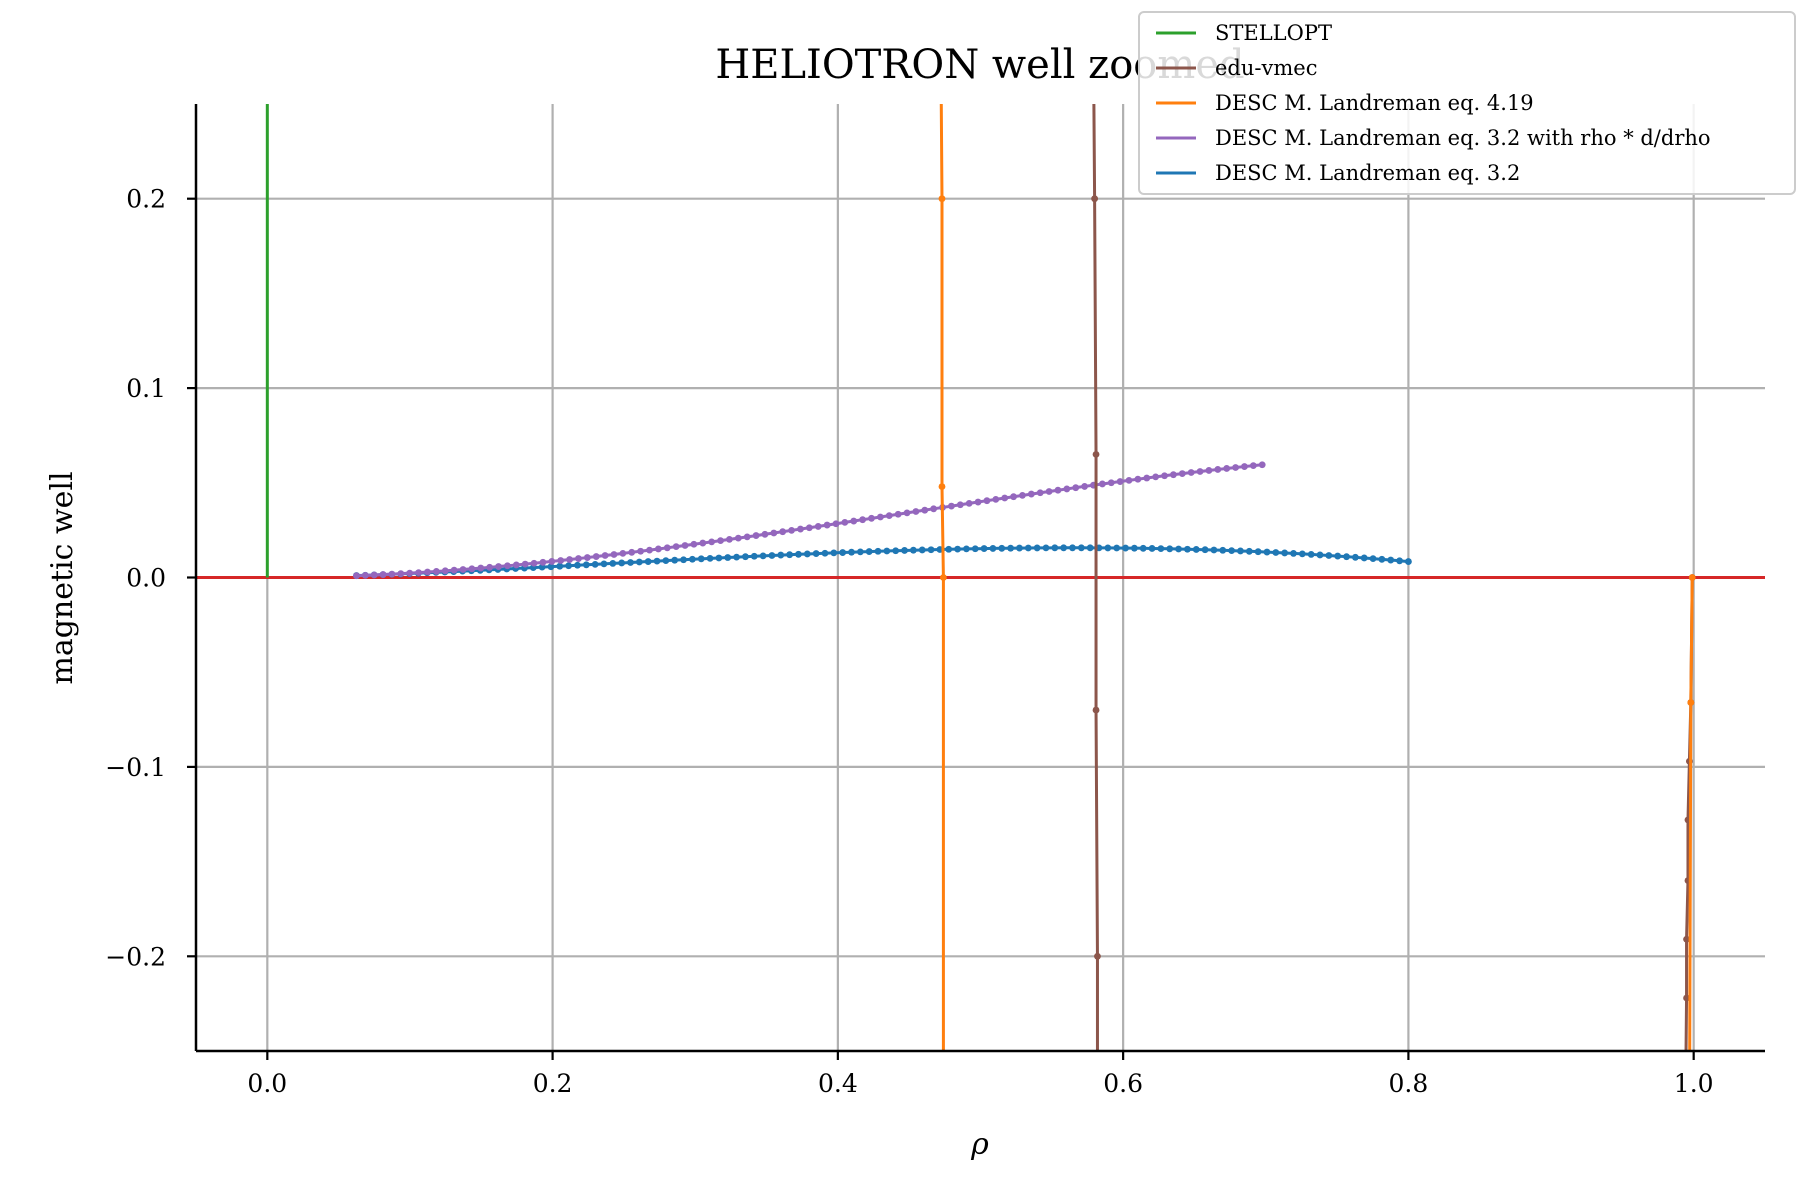  Describe the element at coordinates (838, 1083) in the screenshot. I see `x-tick-label: 0.4` at that location.